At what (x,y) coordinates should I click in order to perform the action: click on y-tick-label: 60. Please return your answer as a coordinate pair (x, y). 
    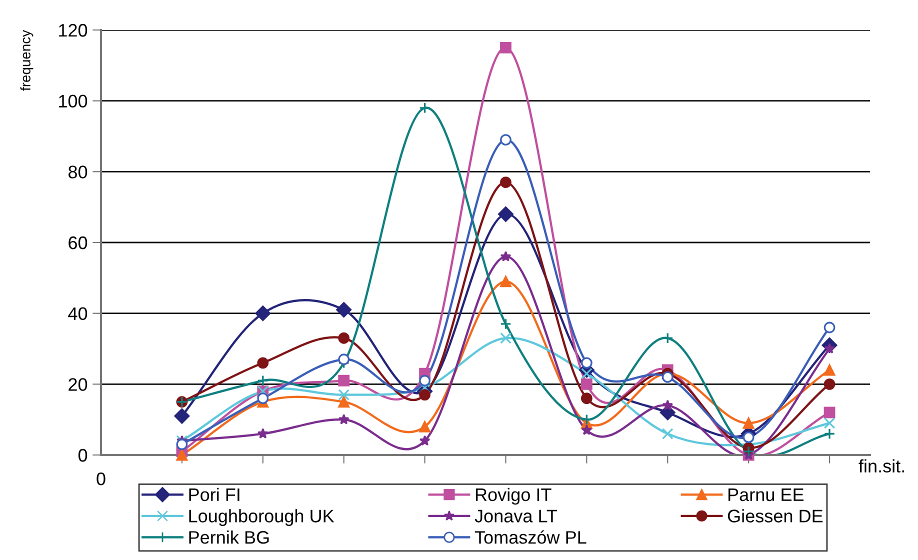
    Looking at the image, I should click on (78, 243).